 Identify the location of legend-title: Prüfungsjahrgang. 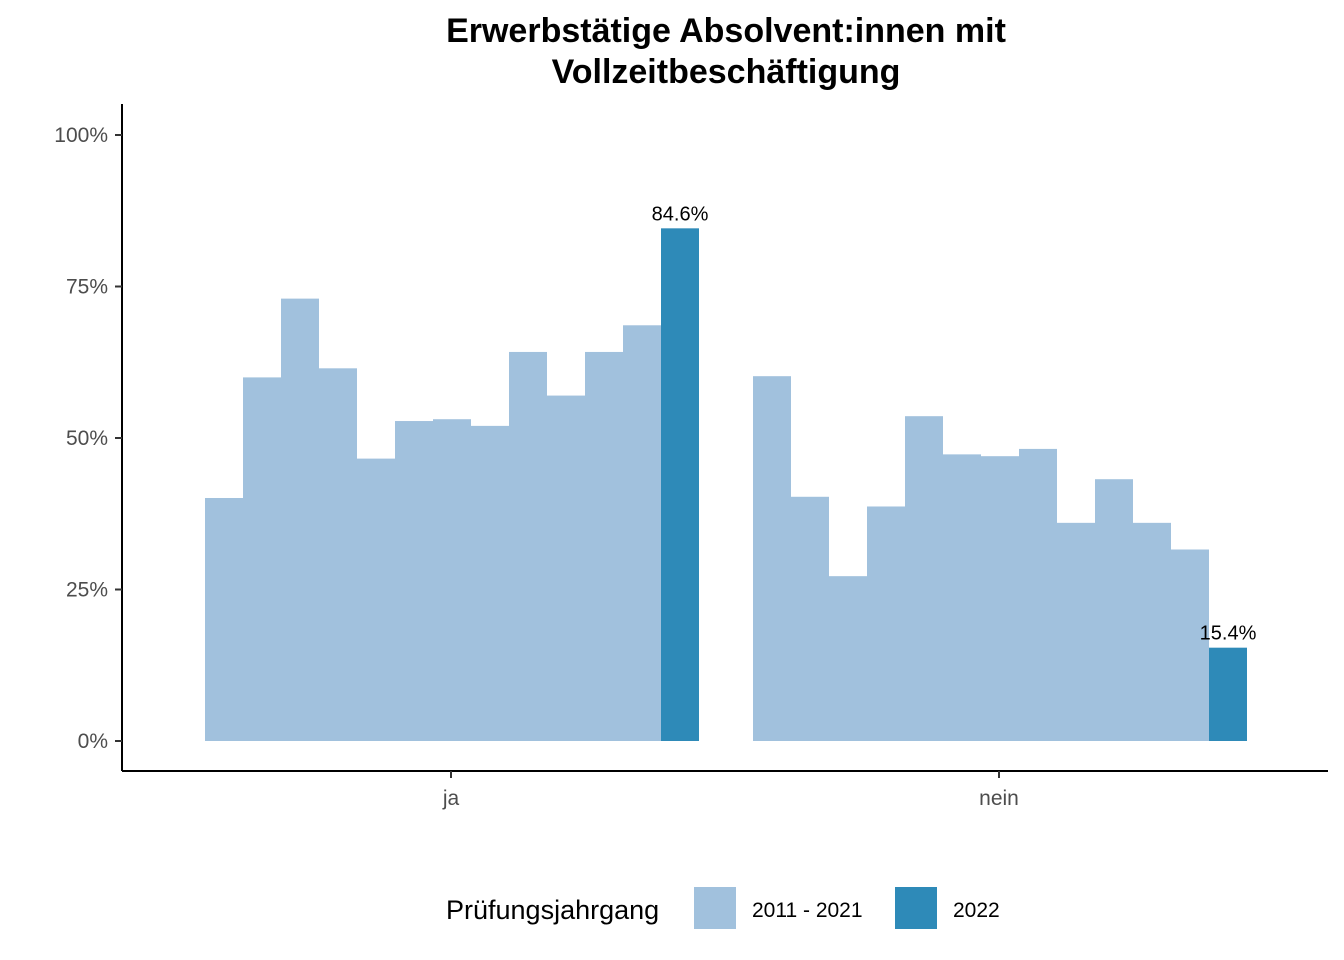
(552, 910).